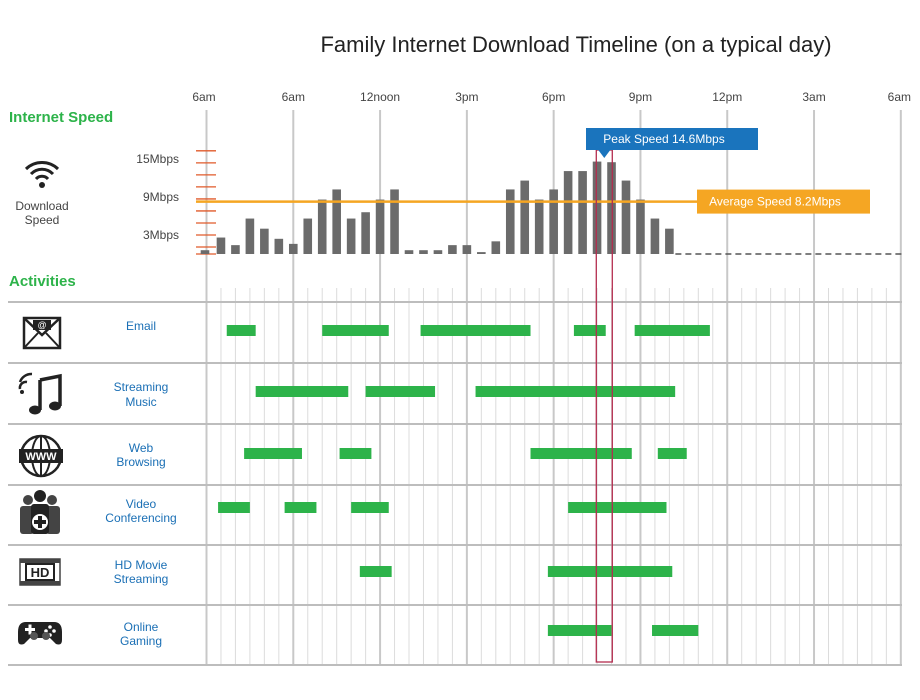  I want to click on globe-www-icon: WWW, so click(41, 456).